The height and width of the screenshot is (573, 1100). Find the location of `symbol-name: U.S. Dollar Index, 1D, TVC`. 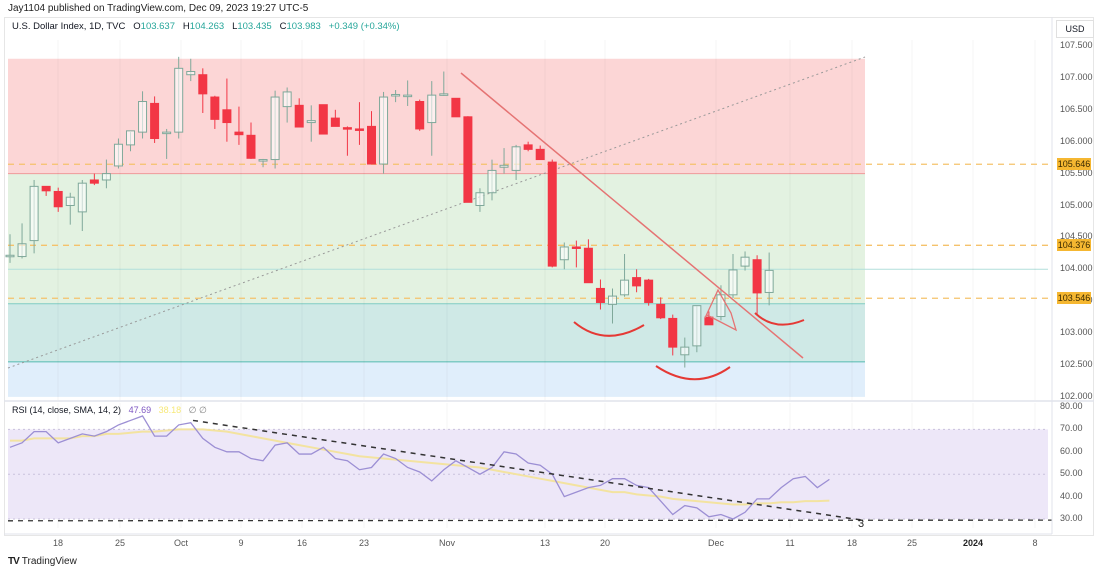

symbol-name: U.S. Dollar Index, 1D, TVC is located at coordinates (69, 26).